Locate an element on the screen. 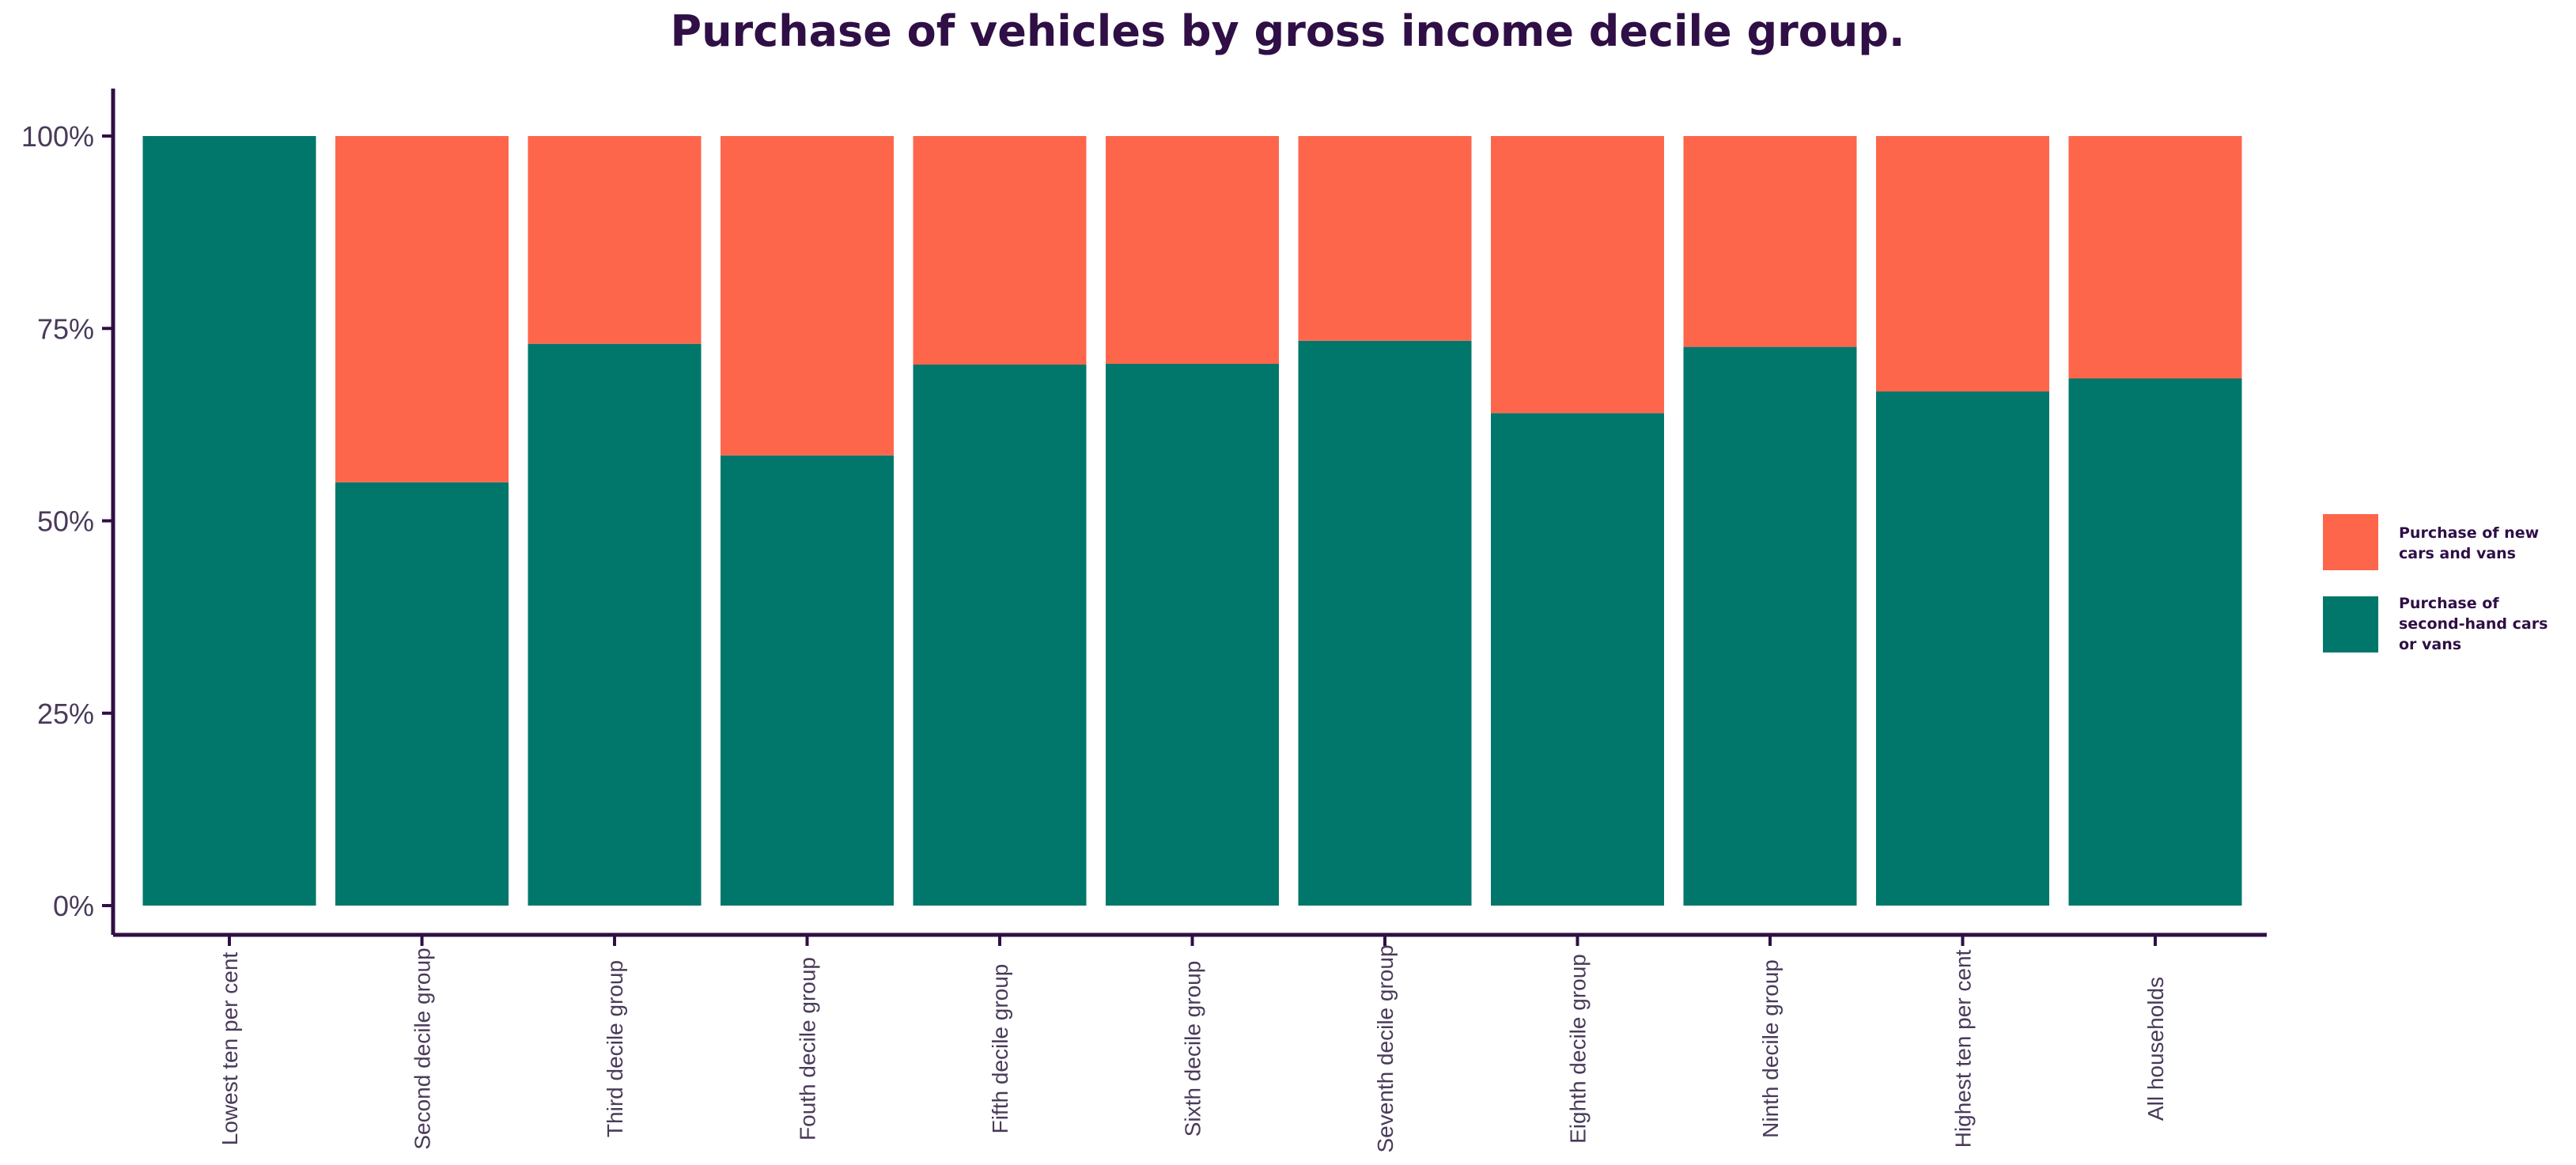 Image resolution: width=2576 pixels, height=1165 pixels. legend-item-second-hand: Purchase of second-hand cars or vans is located at coordinates (2436, 624).